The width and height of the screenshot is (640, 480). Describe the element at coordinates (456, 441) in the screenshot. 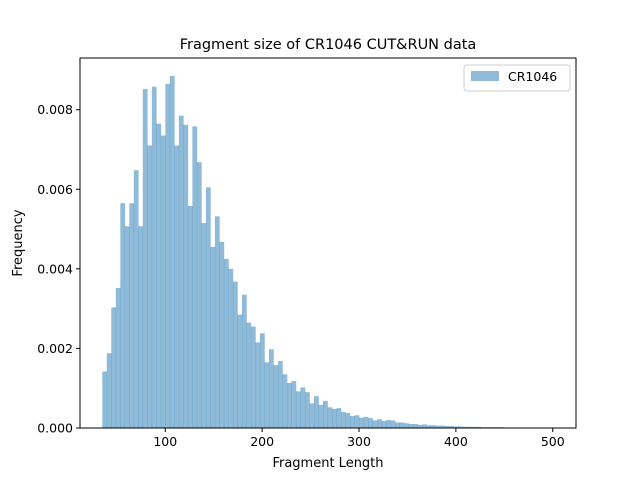

I see `x-tick-label: 400` at that location.